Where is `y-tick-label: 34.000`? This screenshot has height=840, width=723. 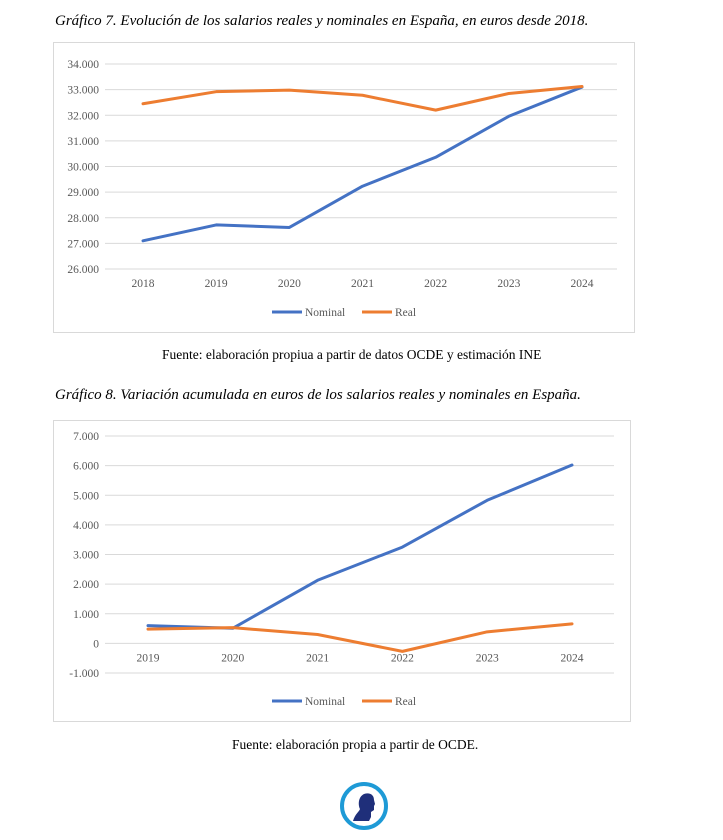
y-tick-label: 34.000 is located at coordinates (83, 65).